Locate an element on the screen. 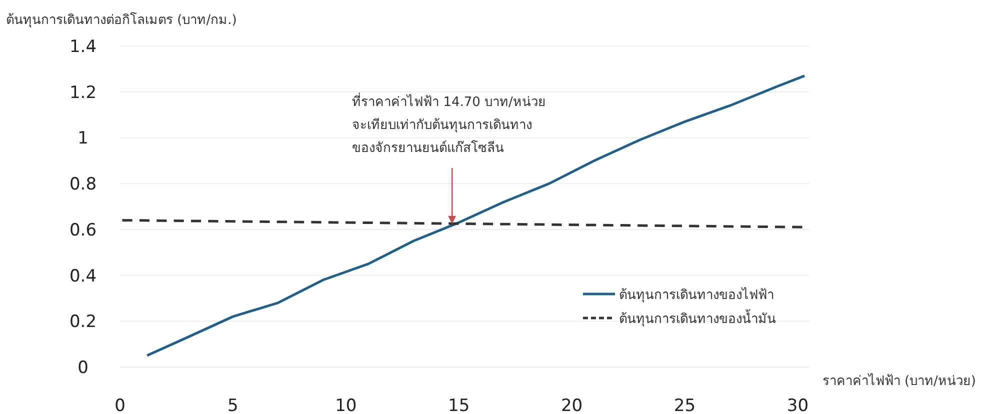 The height and width of the screenshot is (414, 982). y-tick-label: 1.4 is located at coordinates (83, 47).